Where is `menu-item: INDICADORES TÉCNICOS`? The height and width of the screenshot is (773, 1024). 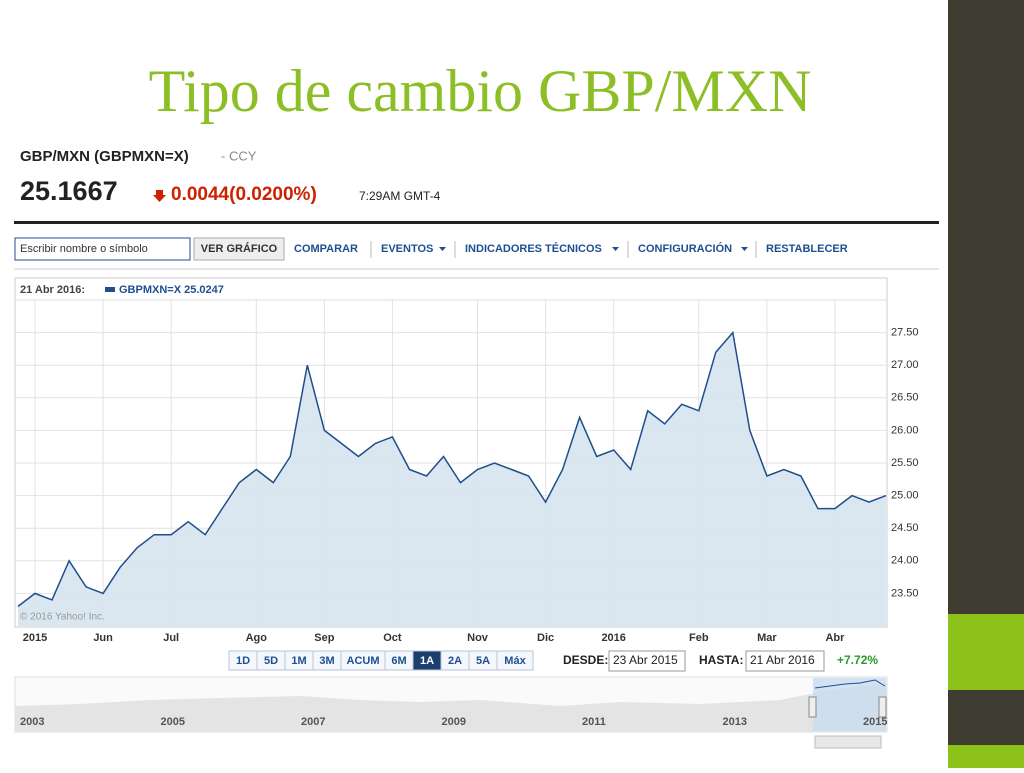
menu-item: INDICADORES TÉCNICOS is located at coordinates (533, 248).